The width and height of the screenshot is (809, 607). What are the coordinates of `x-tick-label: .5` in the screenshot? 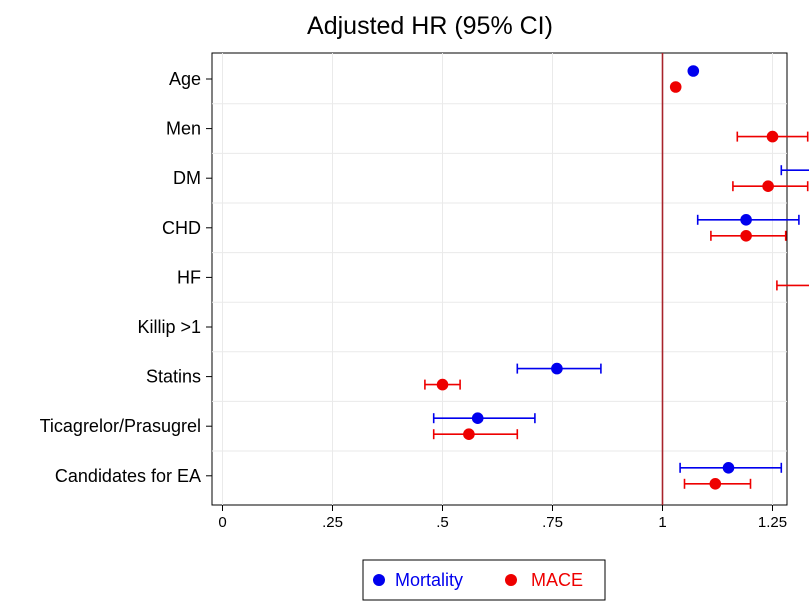 It's located at (442, 522).